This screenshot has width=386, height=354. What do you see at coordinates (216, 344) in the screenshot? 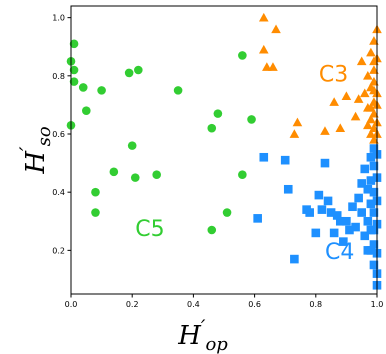
I see `x-axis-title-subscript: op` at bounding box center [216, 344].